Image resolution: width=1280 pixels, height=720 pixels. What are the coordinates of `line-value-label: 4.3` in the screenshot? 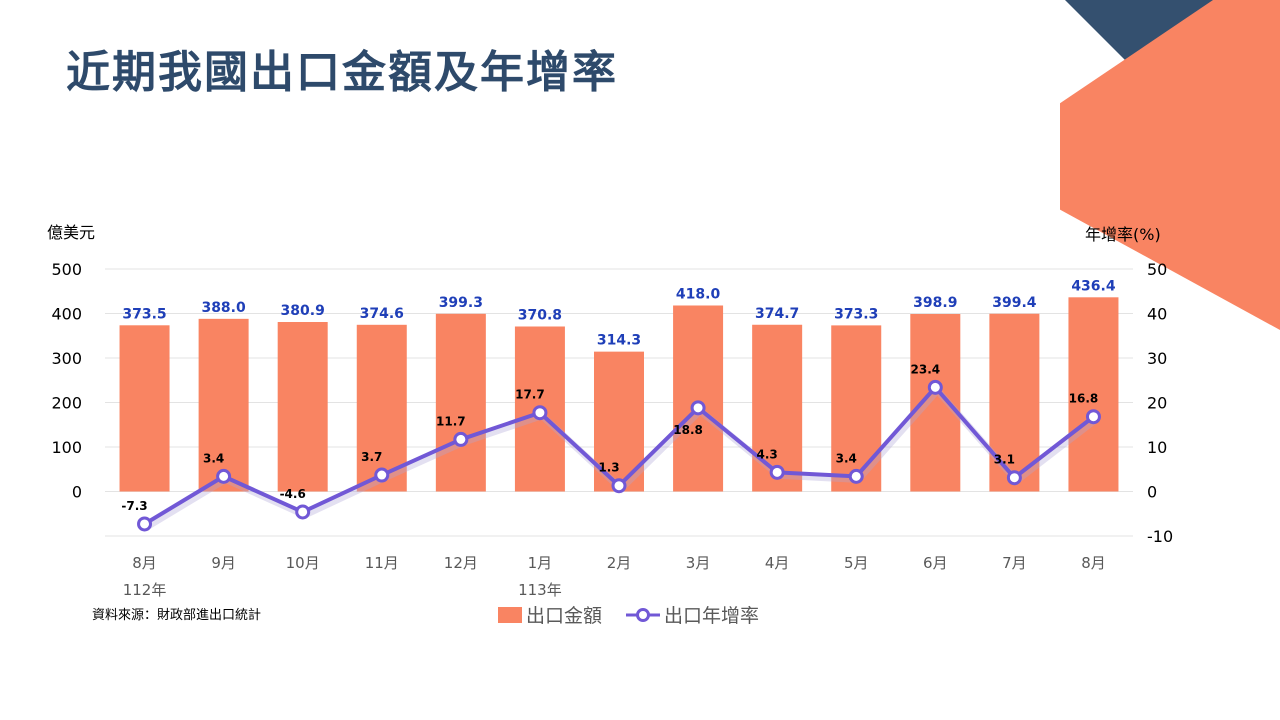 It's located at (767, 454).